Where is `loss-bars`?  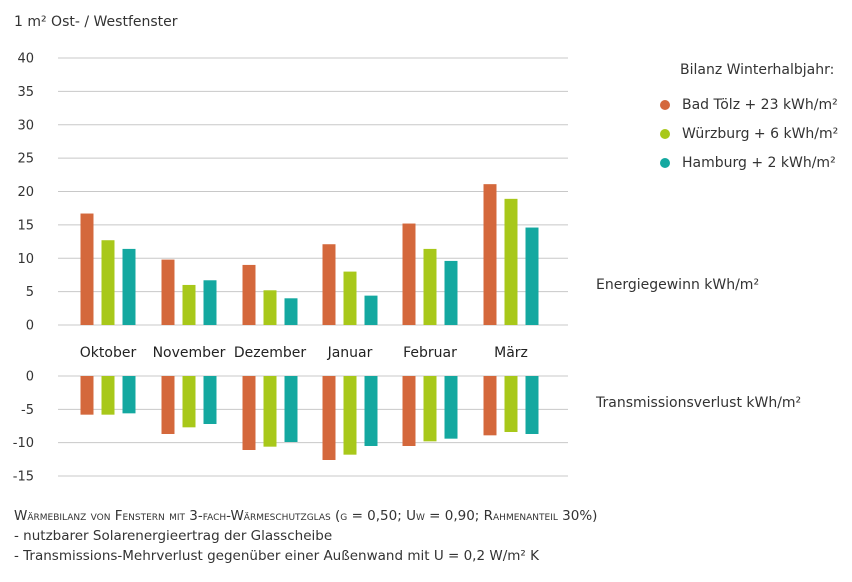 loss-bars is located at coordinates (309, 418).